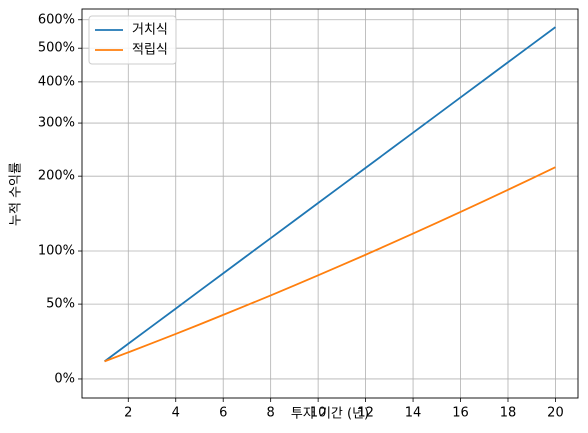  Describe the element at coordinates (330, 414) in the screenshot. I see `x-axis-label: 투자 기간 (년)` at that location.